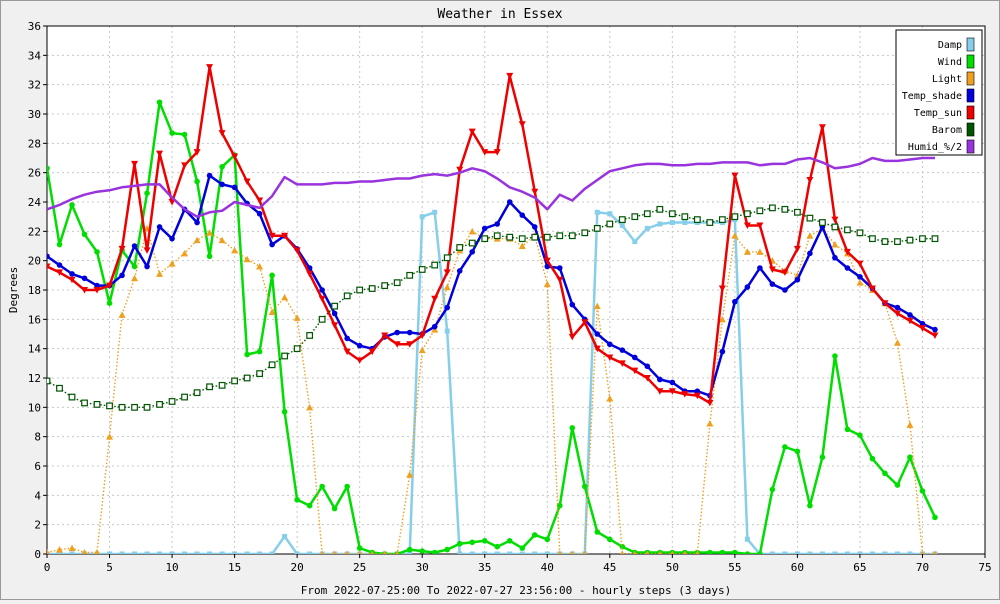 The width and height of the screenshot is (1000, 604). I want to click on y-tick-label: 20, so click(34, 261).